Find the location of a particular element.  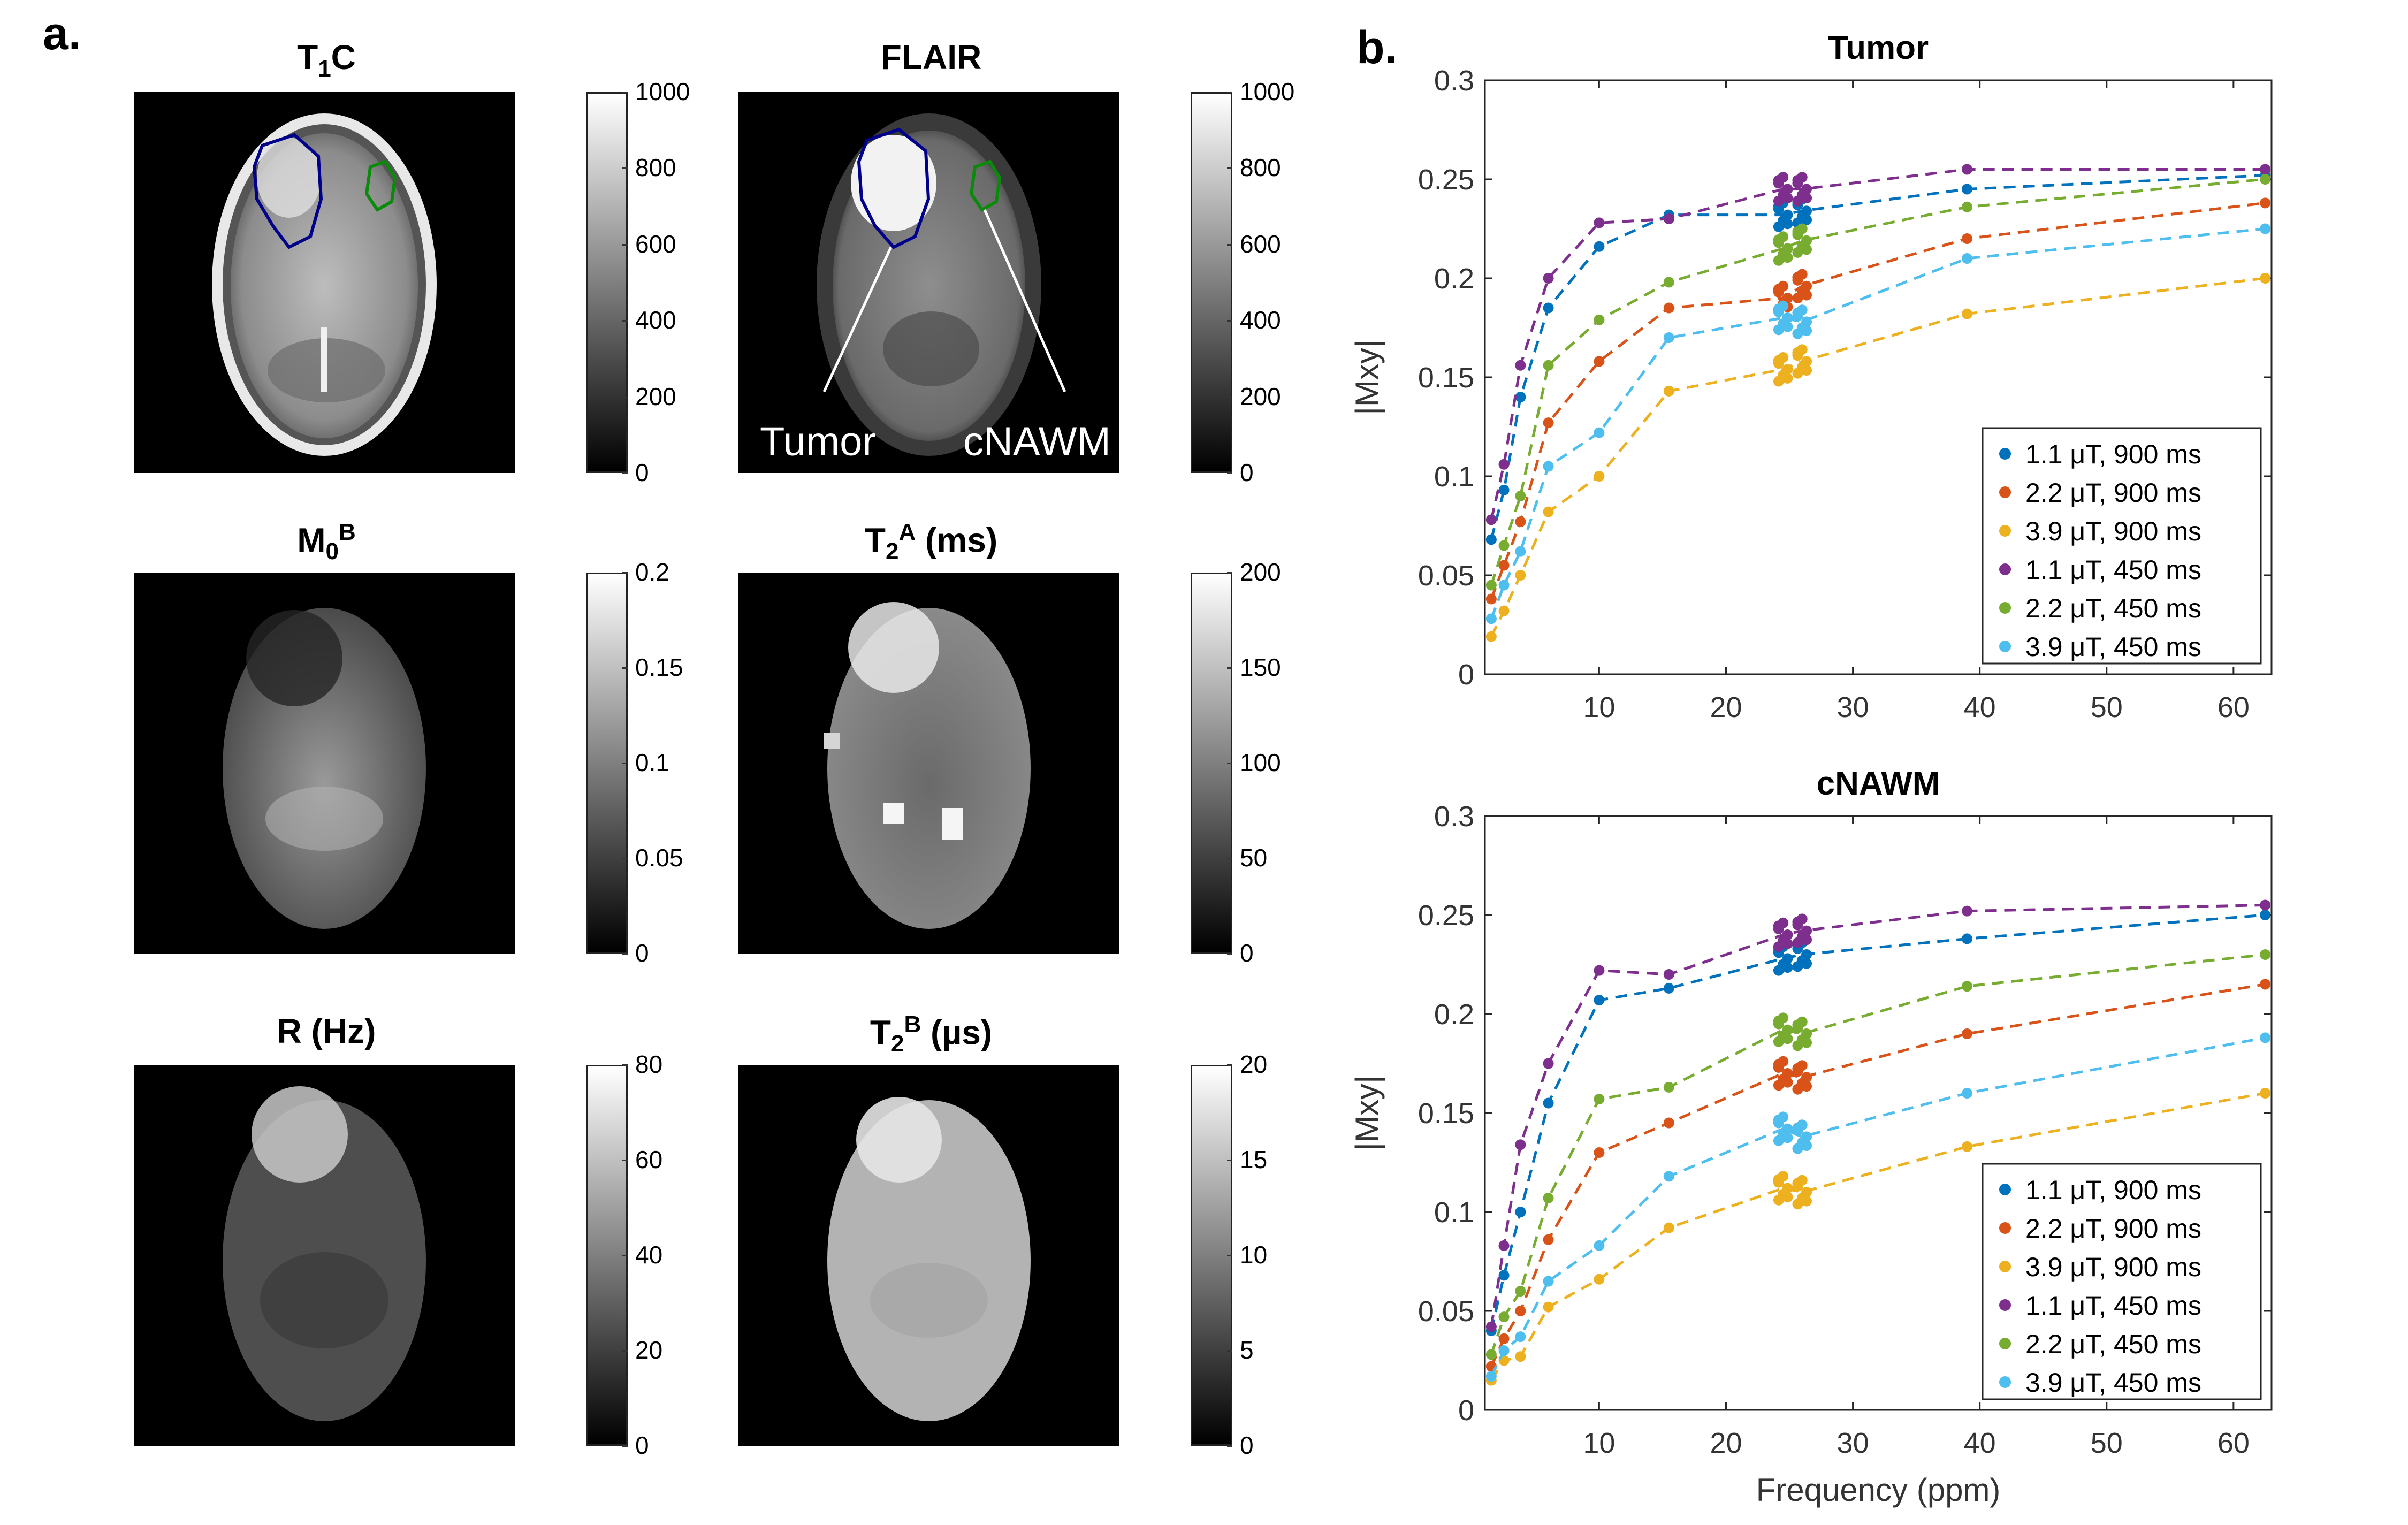

colorbar-tick-label: 200 is located at coordinates (655, 396).